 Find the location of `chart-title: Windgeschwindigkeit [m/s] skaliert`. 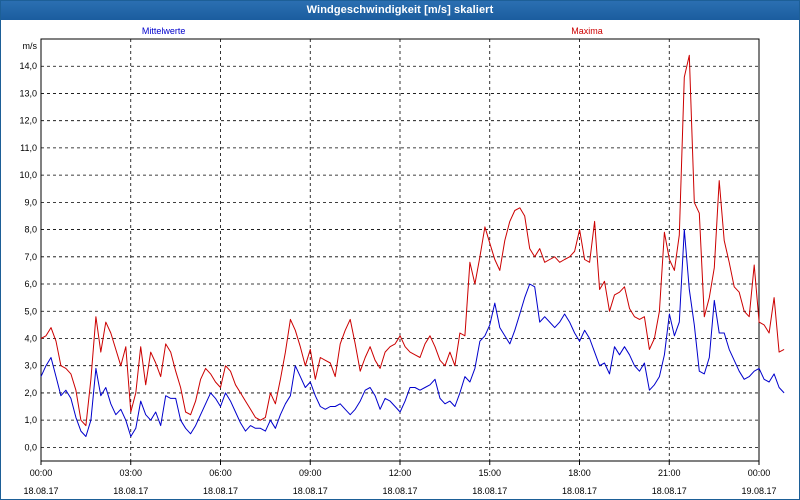

chart-title: Windgeschwindigkeit [m/s] skaliert is located at coordinates (400, 10).